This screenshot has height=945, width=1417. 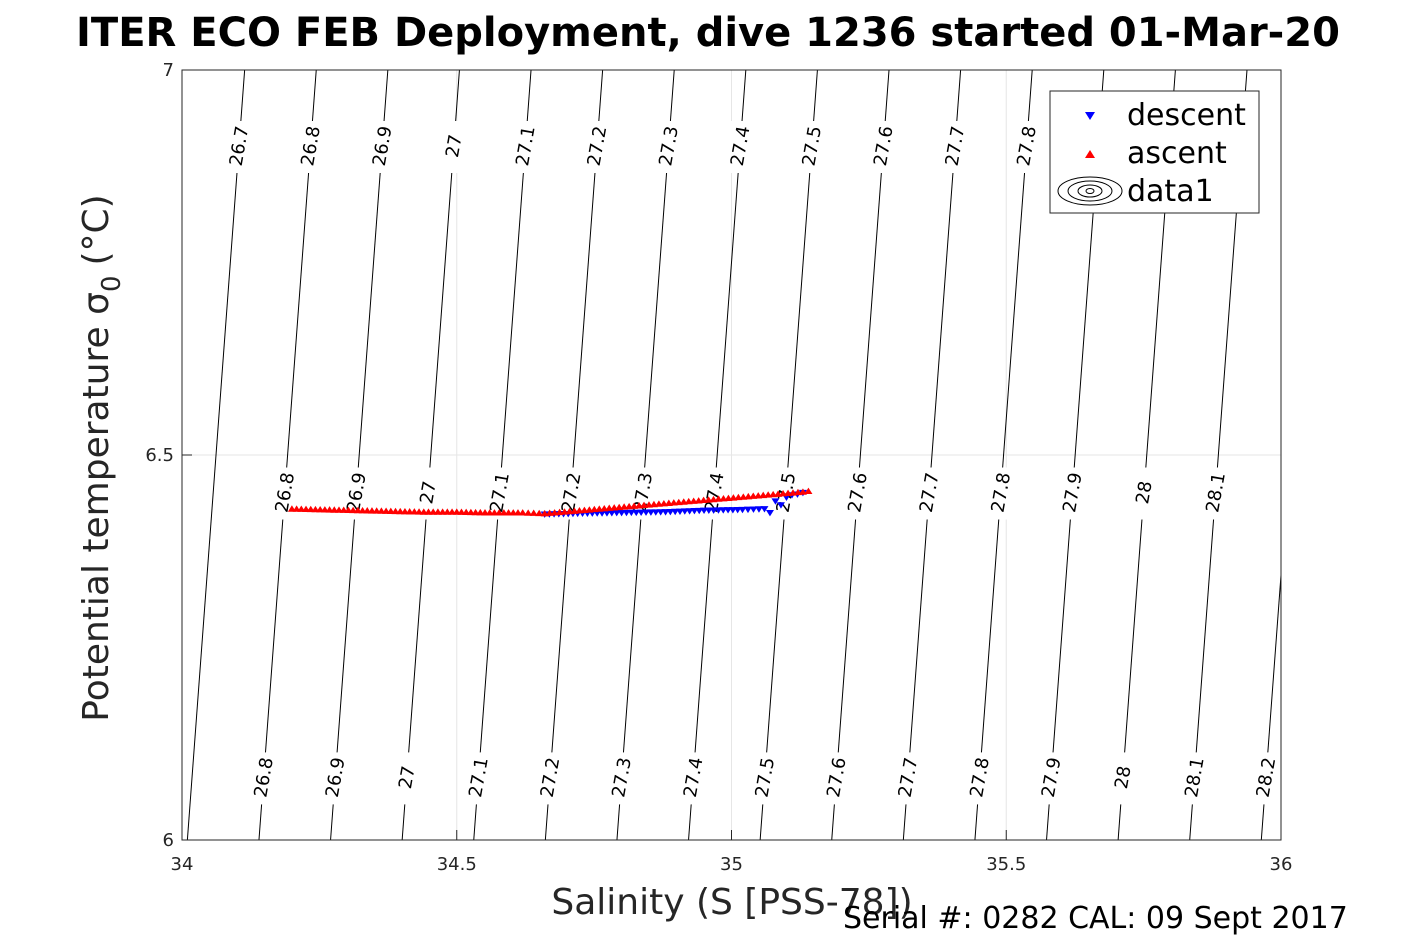 I want to click on y-axis-label-subscript: 0, so click(x=112, y=283).